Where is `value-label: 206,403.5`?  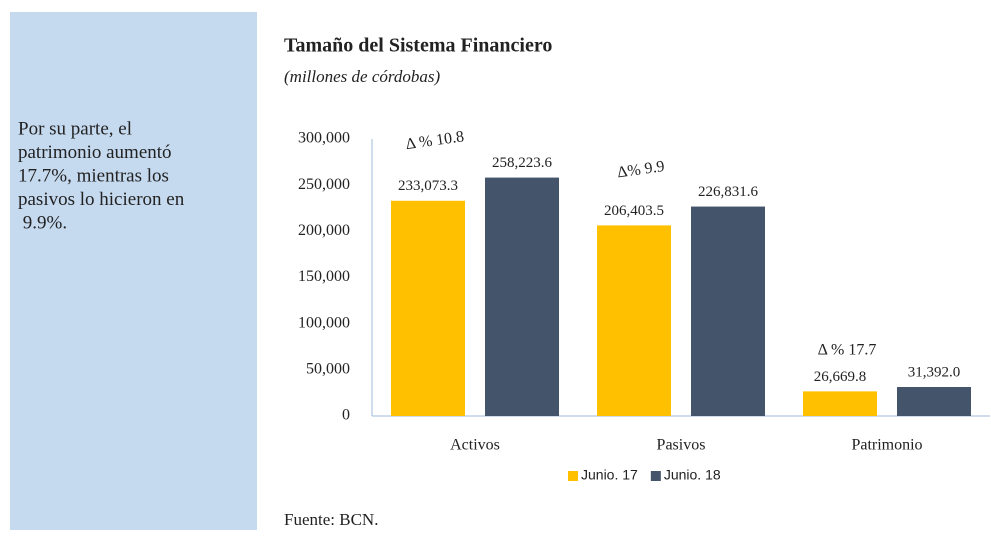 value-label: 206,403.5 is located at coordinates (634, 211).